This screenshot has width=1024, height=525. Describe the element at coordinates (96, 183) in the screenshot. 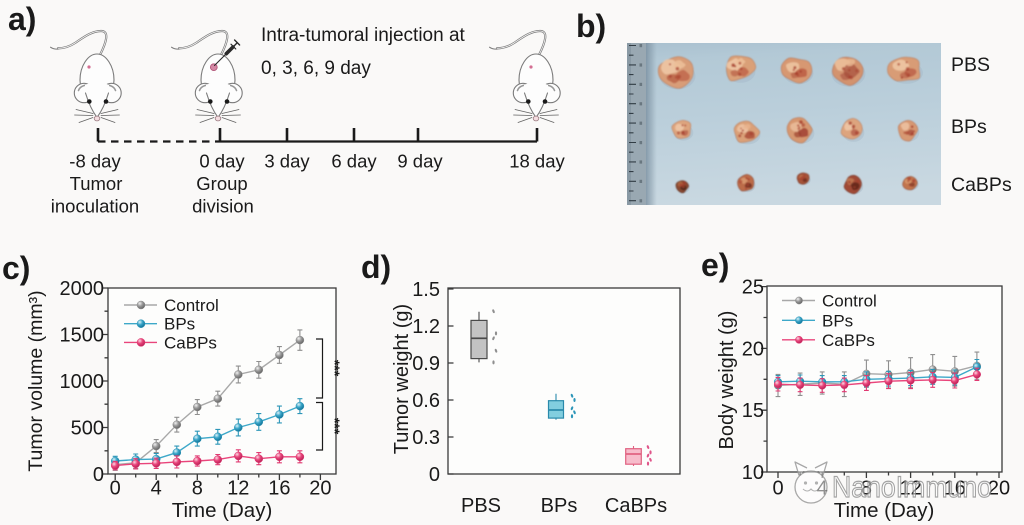

I see `svg-text: Tumor` at that location.